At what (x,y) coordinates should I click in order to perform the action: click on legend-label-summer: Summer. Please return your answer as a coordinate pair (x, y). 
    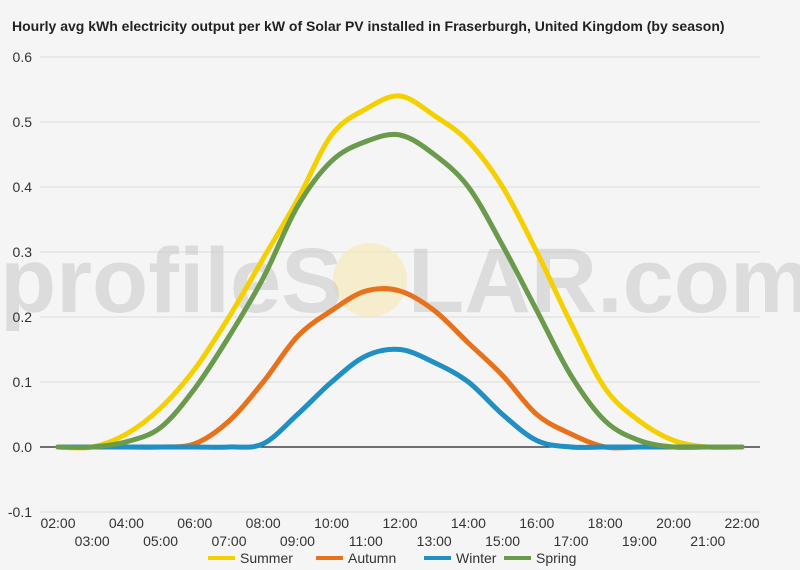
    Looking at the image, I should click on (266, 558).